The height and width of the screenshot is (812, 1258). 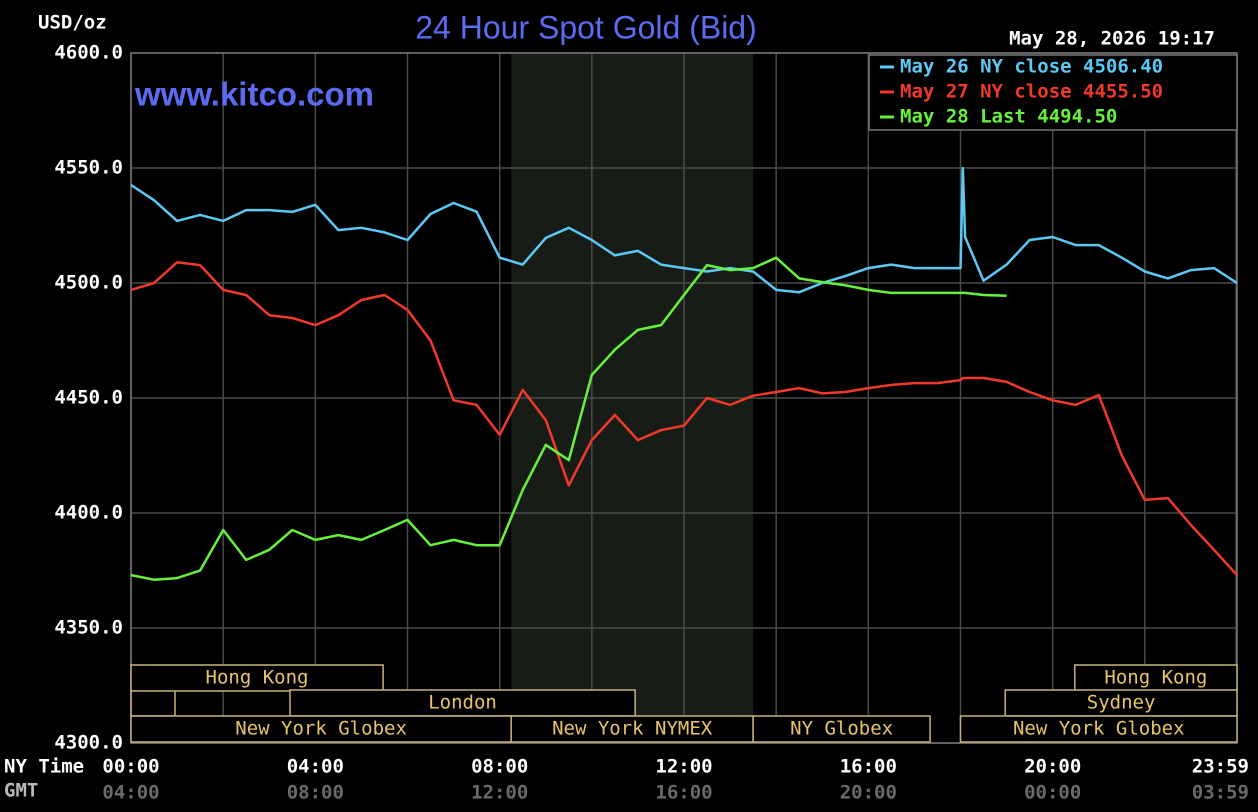 What do you see at coordinates (72, 23) in the screenshot?
I see `y-axis-label: USD/oz` at bounding box center [72, 23].